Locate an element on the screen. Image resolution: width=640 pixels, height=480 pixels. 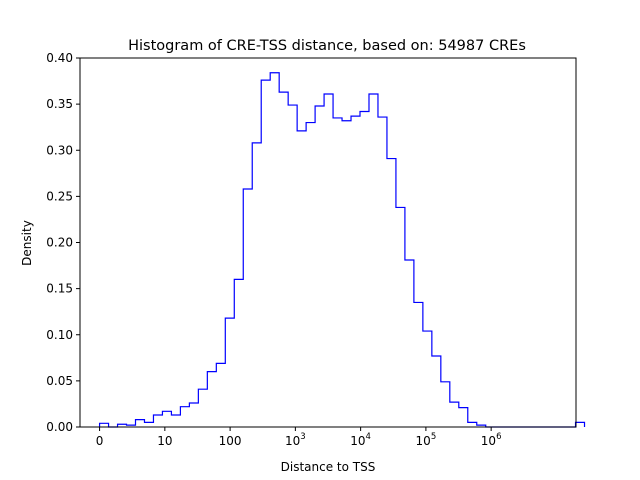
x-tick-label: 10⁵ is located at coordinates (426, 440).